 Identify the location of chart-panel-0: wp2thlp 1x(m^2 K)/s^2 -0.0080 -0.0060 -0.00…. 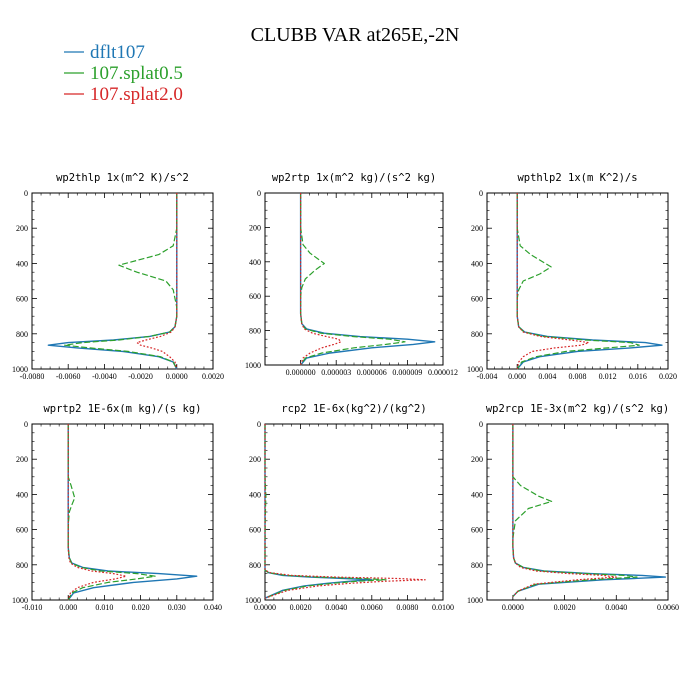
(118, 276).